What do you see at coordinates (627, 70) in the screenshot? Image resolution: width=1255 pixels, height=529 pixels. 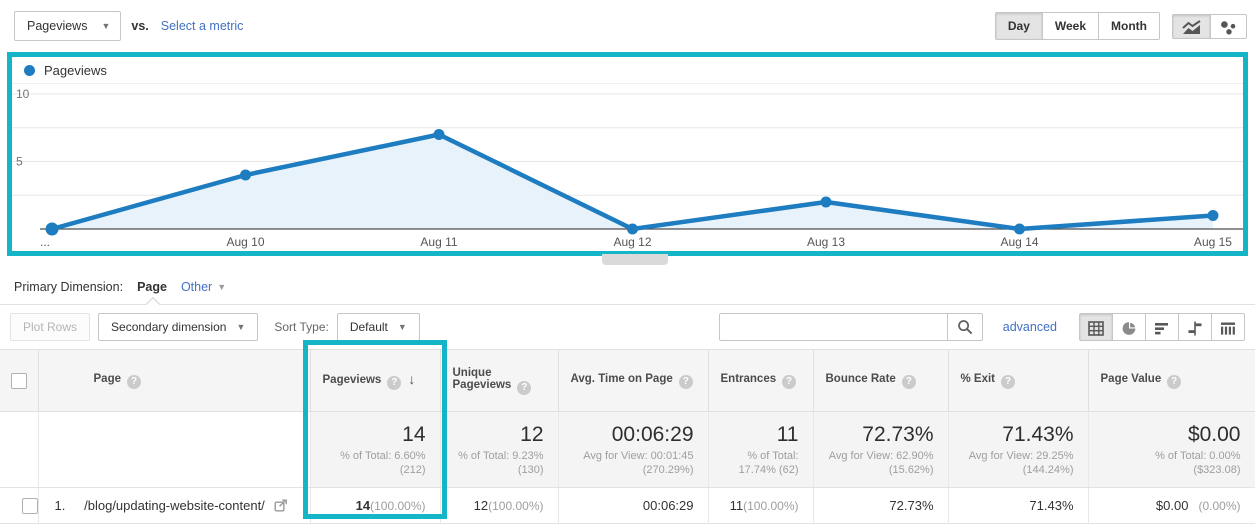 I see `chart-legend: Pageviews` at bounding box center [627, 70].